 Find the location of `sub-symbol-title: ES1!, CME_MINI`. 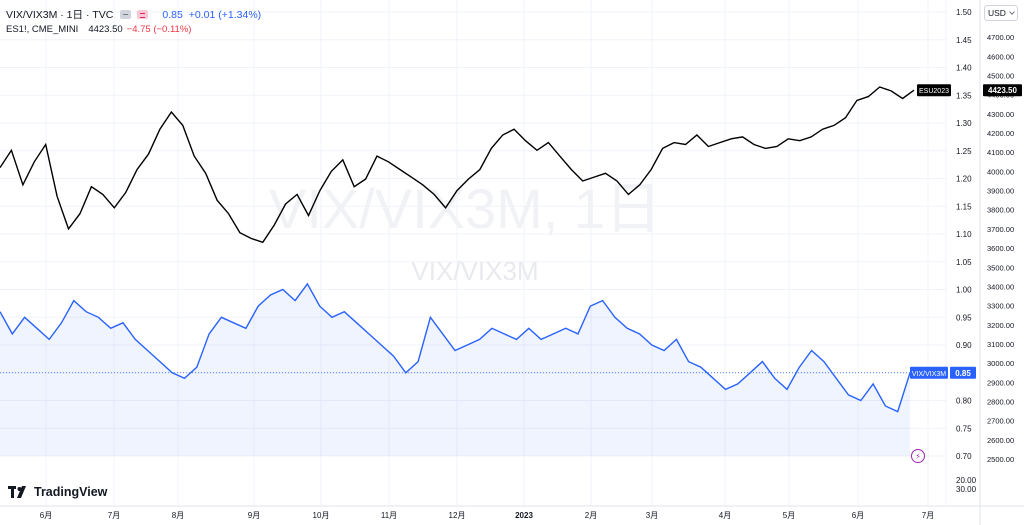

sub-symbol-title: ES1!, CME_MINI is located at coordinates (42, 29).